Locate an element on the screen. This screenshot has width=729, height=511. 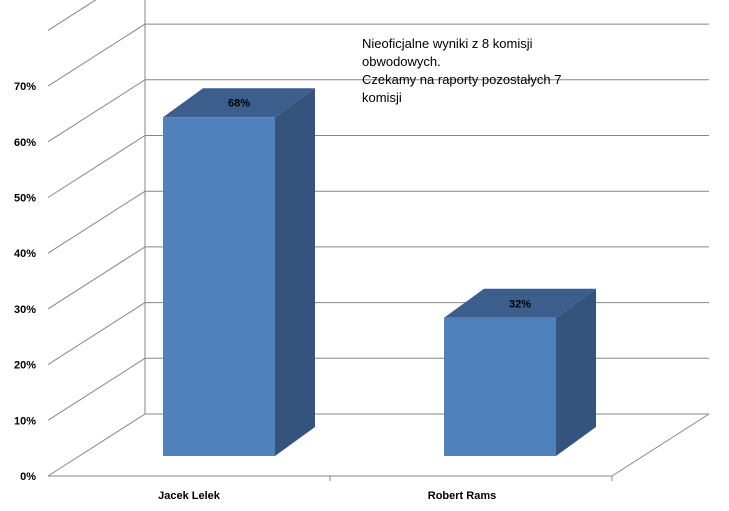
bar-data-label: 32% is located at coordinates (520, 304).